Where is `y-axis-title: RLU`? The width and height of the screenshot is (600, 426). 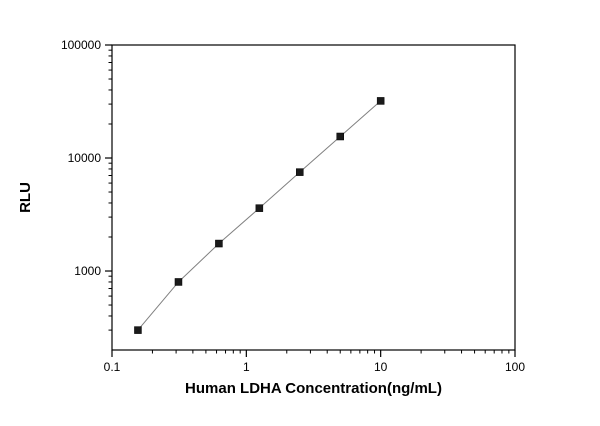
y-axis-title: RLU is located at coordinates (25, 197).